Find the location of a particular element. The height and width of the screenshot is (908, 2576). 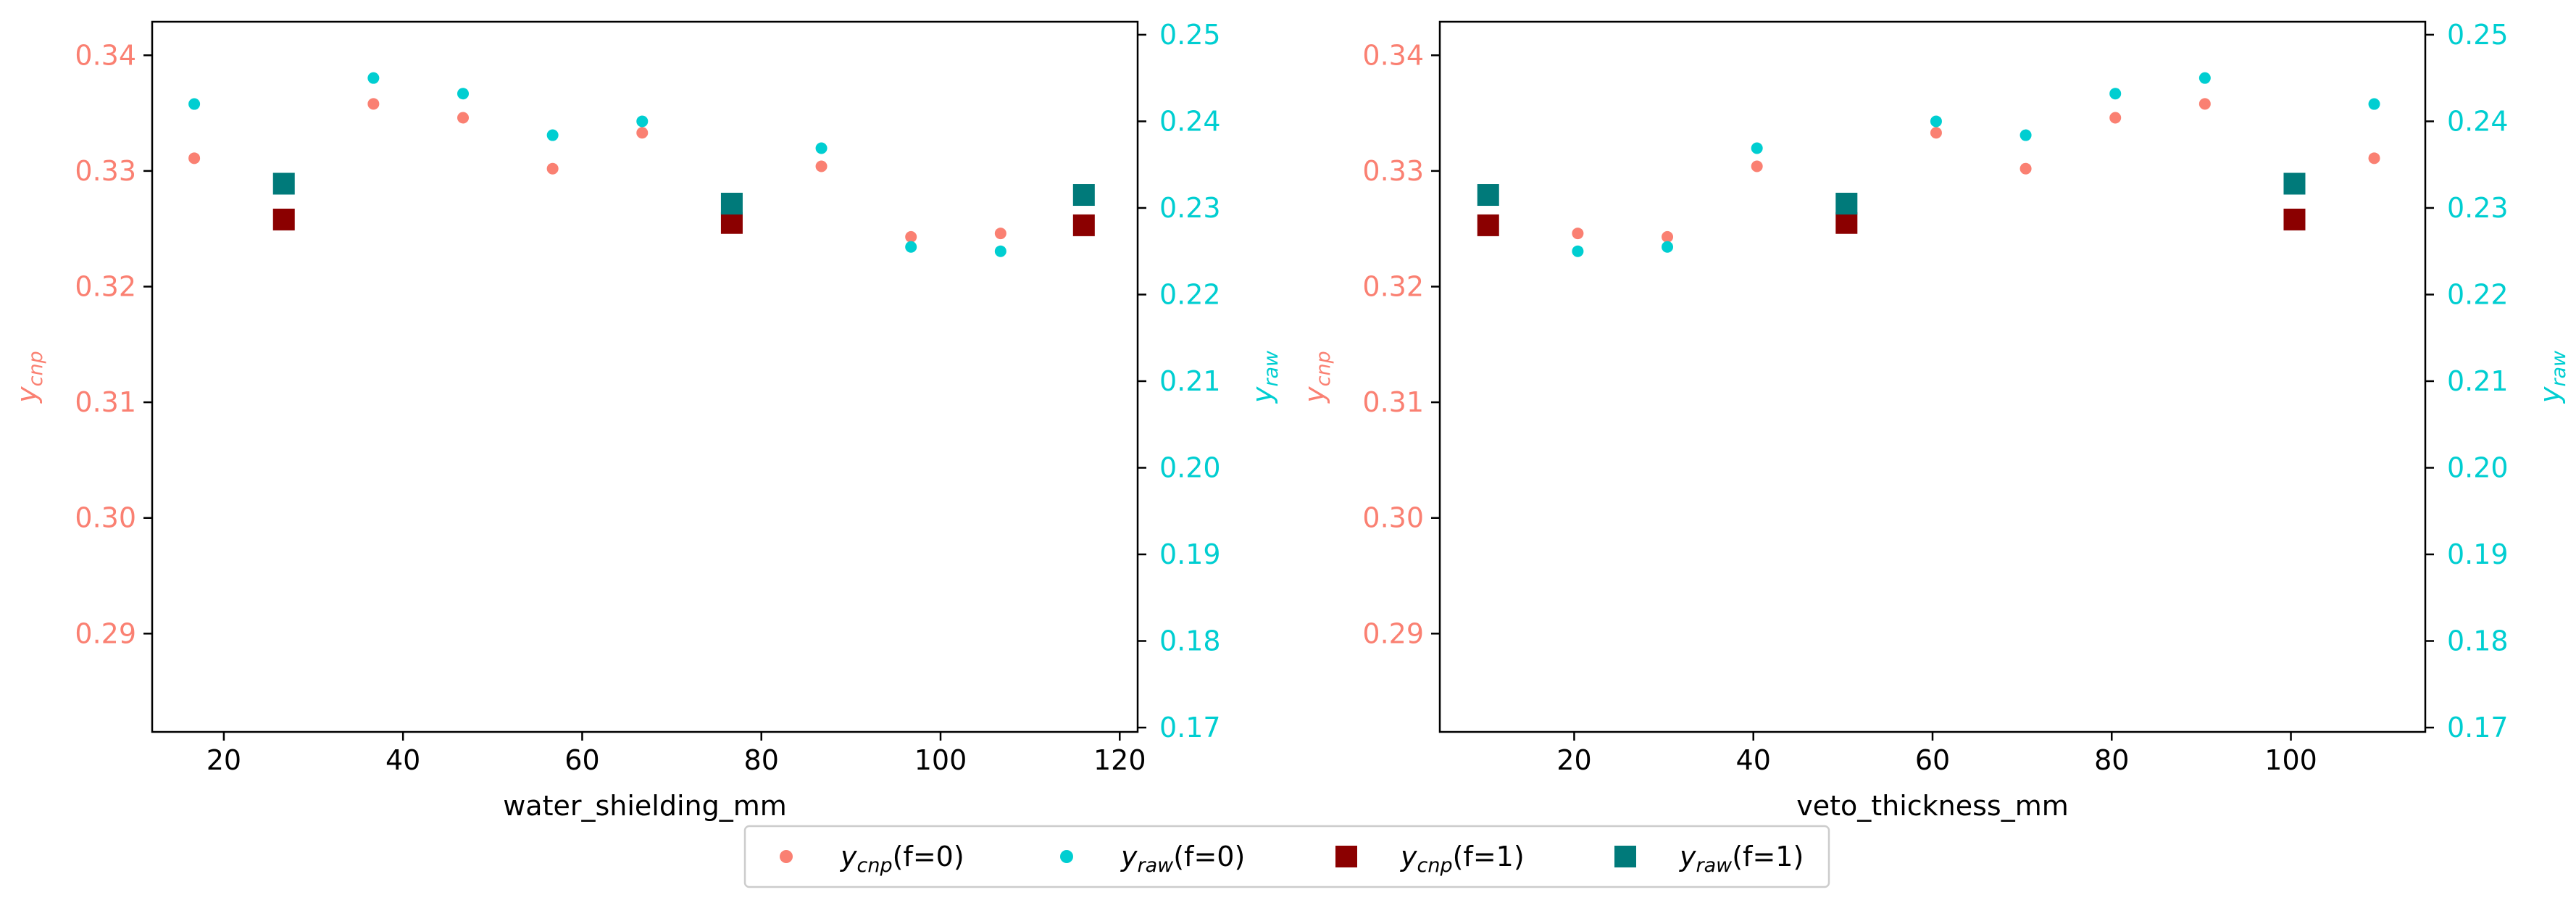

y-left-axis-label: ycnp is located at coordinates (29, 377).